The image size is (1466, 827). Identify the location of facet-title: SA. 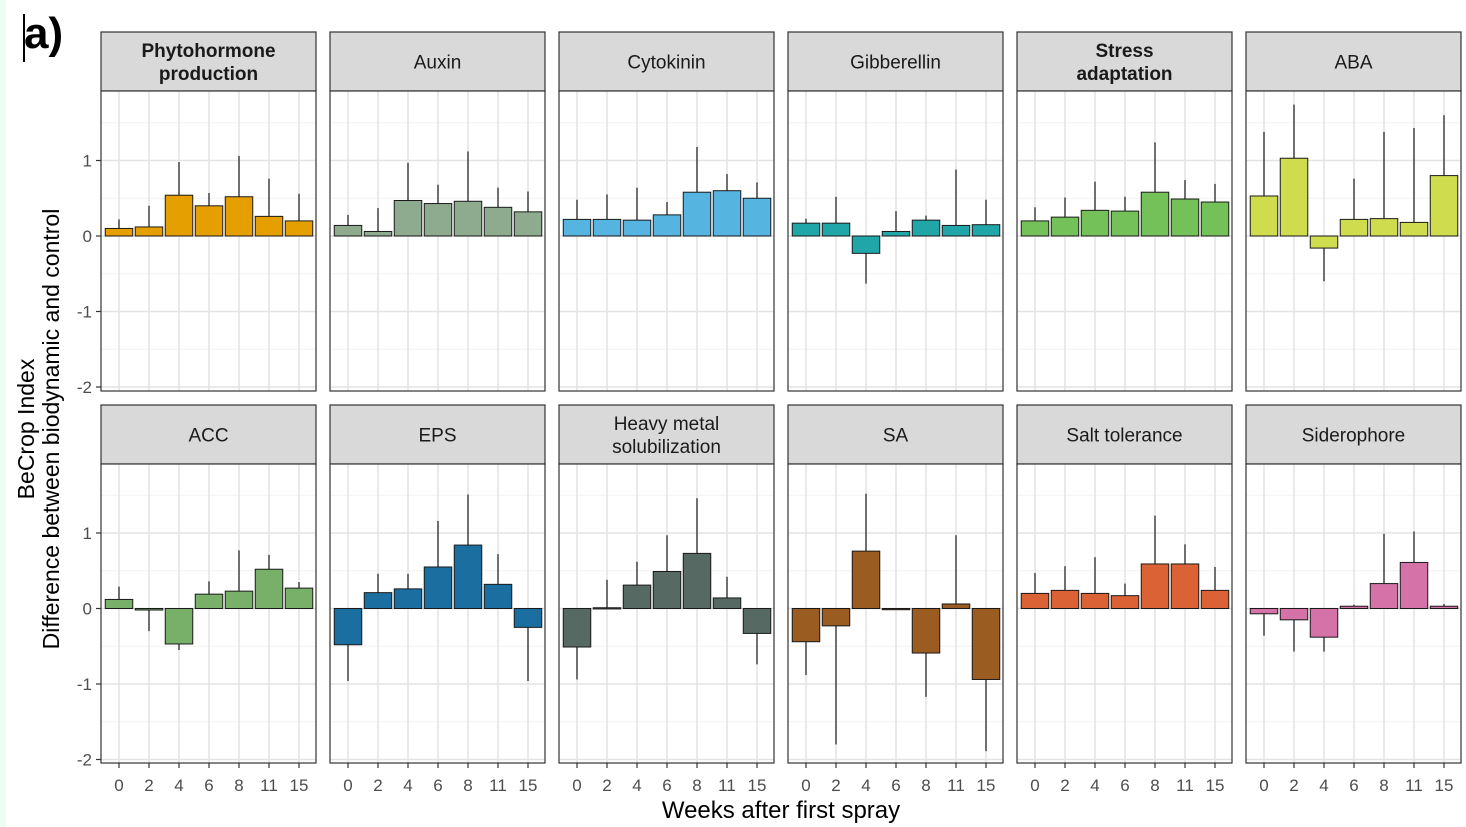
(896, 436).